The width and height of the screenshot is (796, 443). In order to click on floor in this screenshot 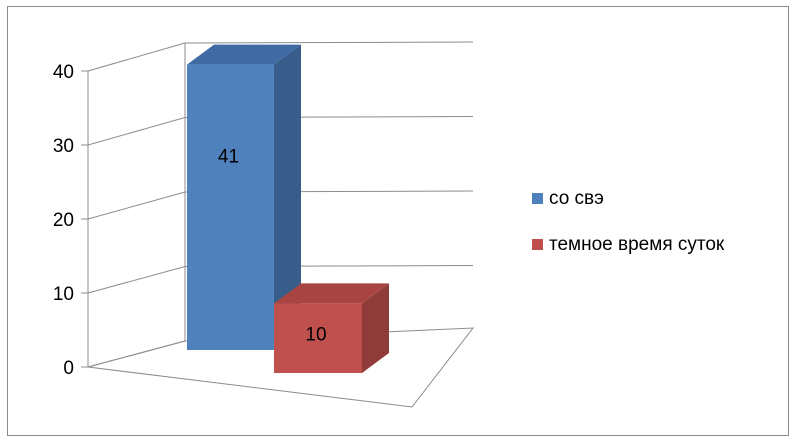, I will do `click(281, 367)`.